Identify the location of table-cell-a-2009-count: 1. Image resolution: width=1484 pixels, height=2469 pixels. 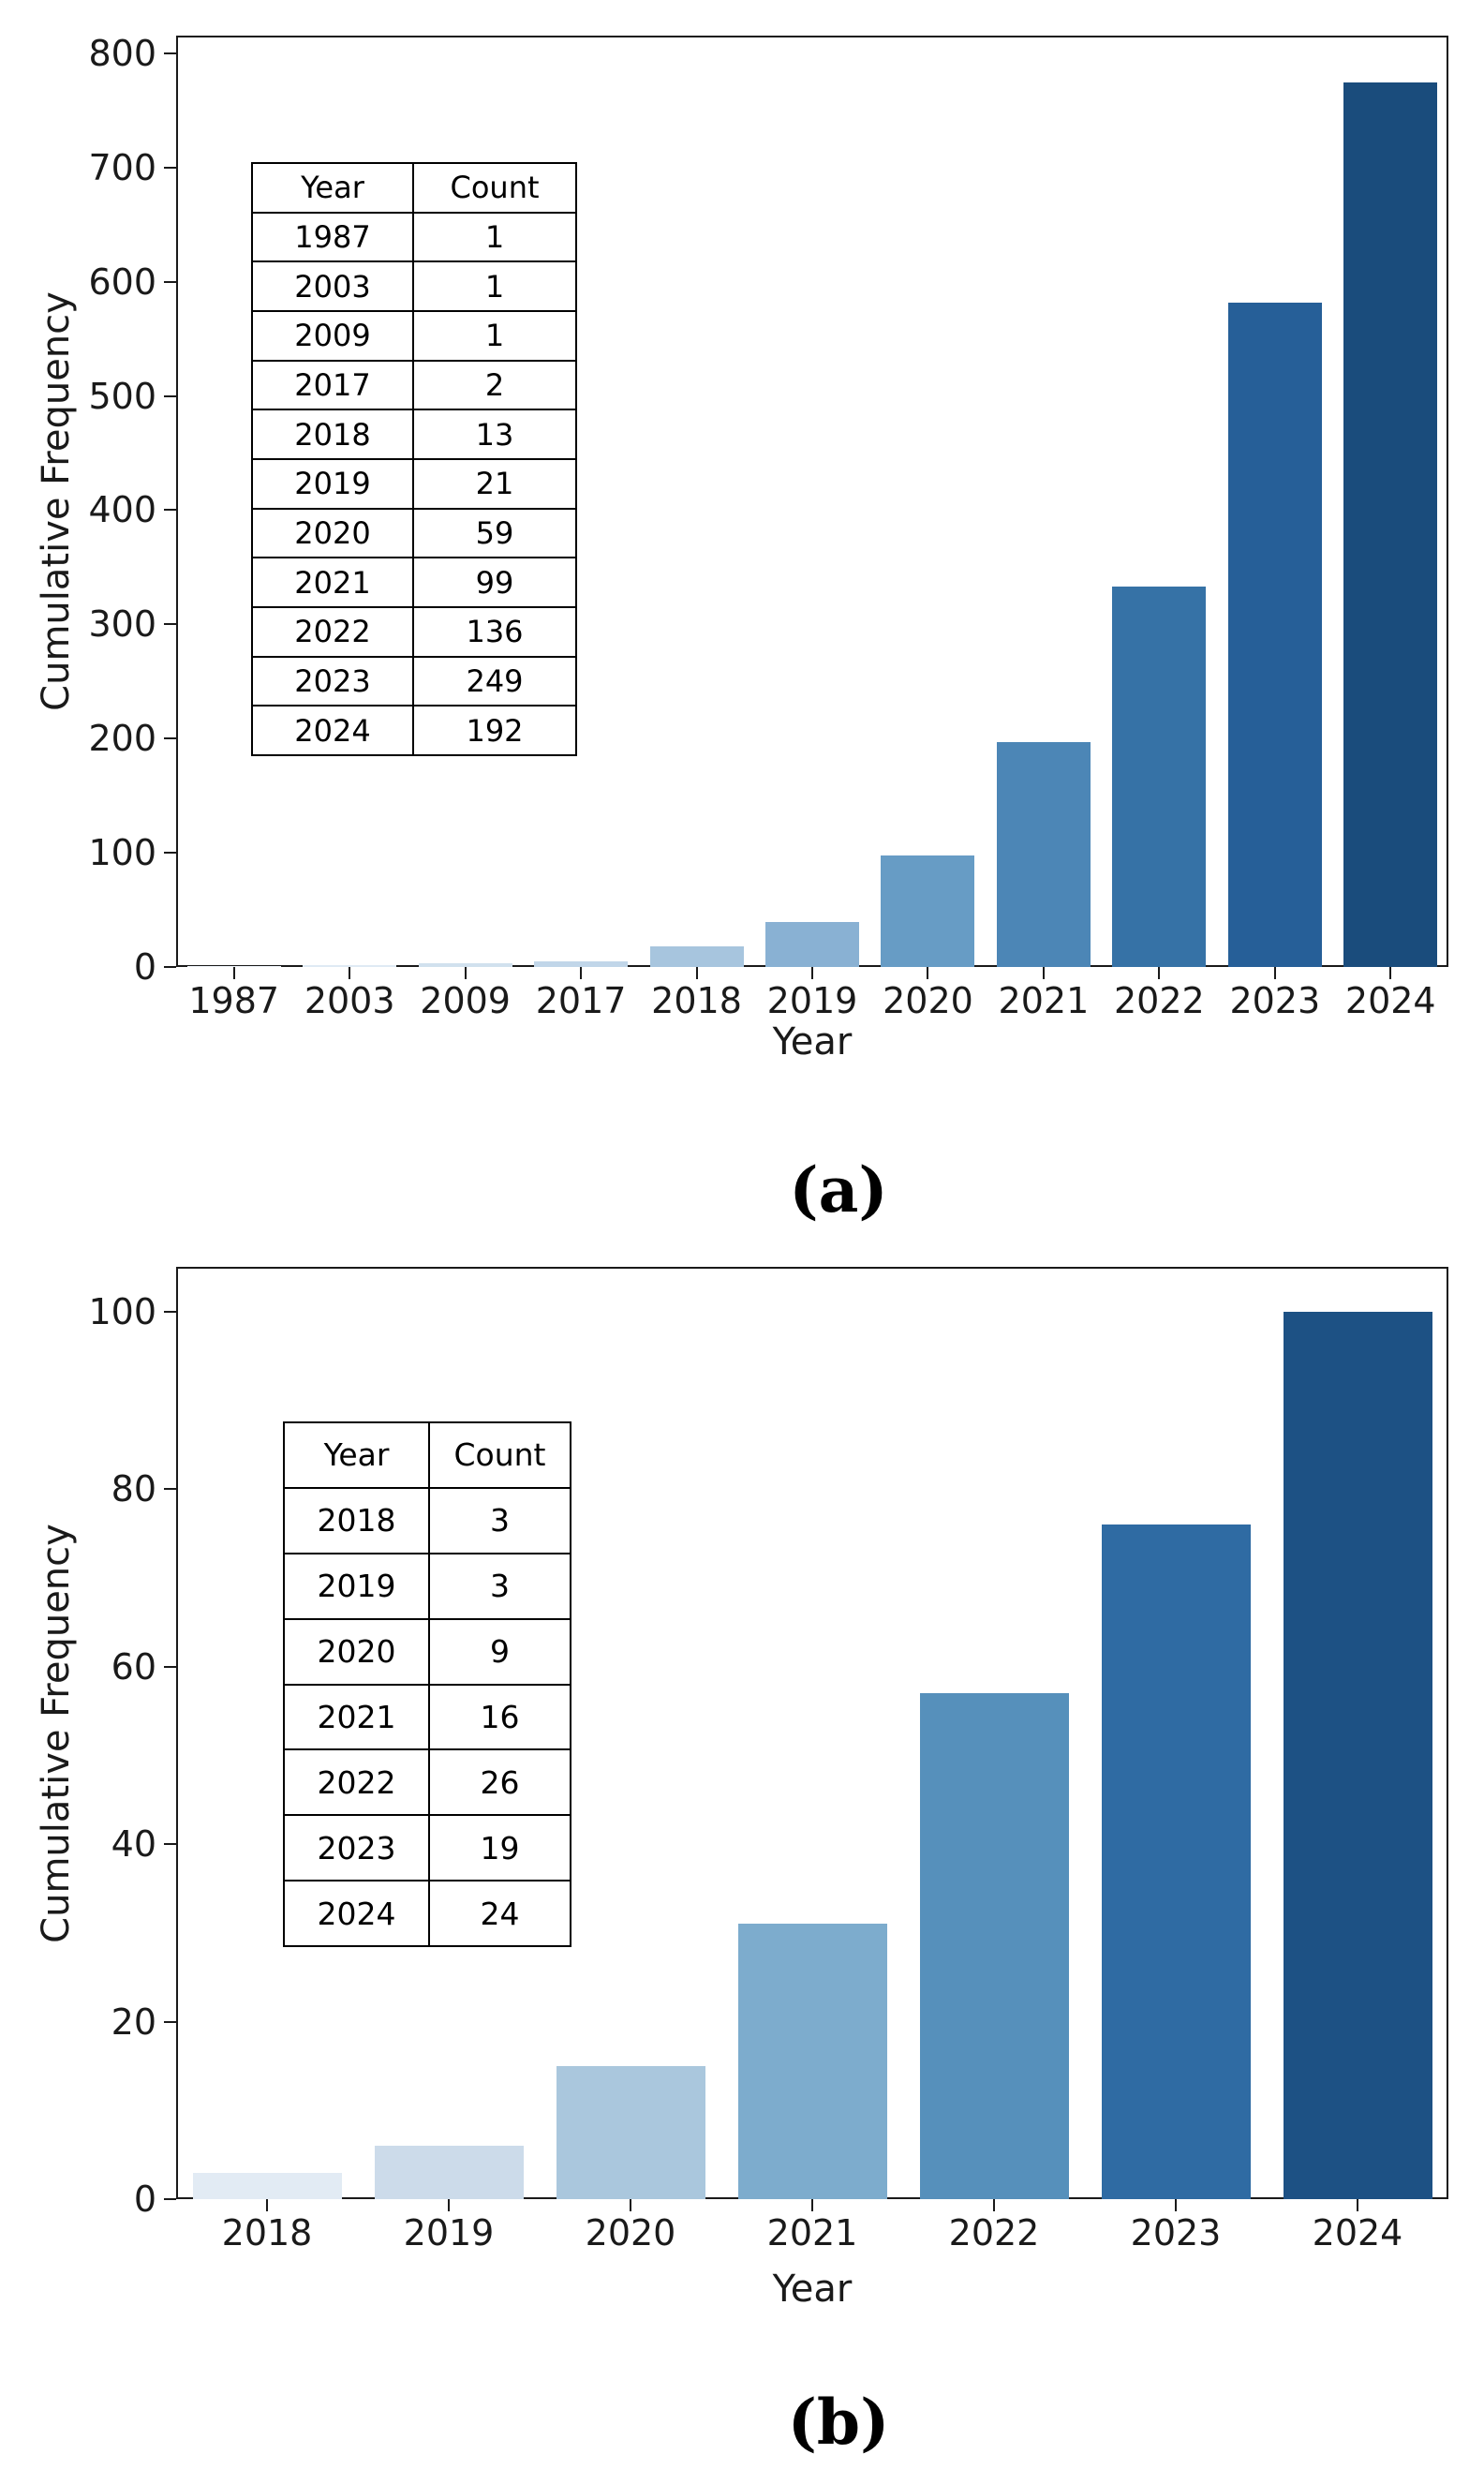
(494, 336).